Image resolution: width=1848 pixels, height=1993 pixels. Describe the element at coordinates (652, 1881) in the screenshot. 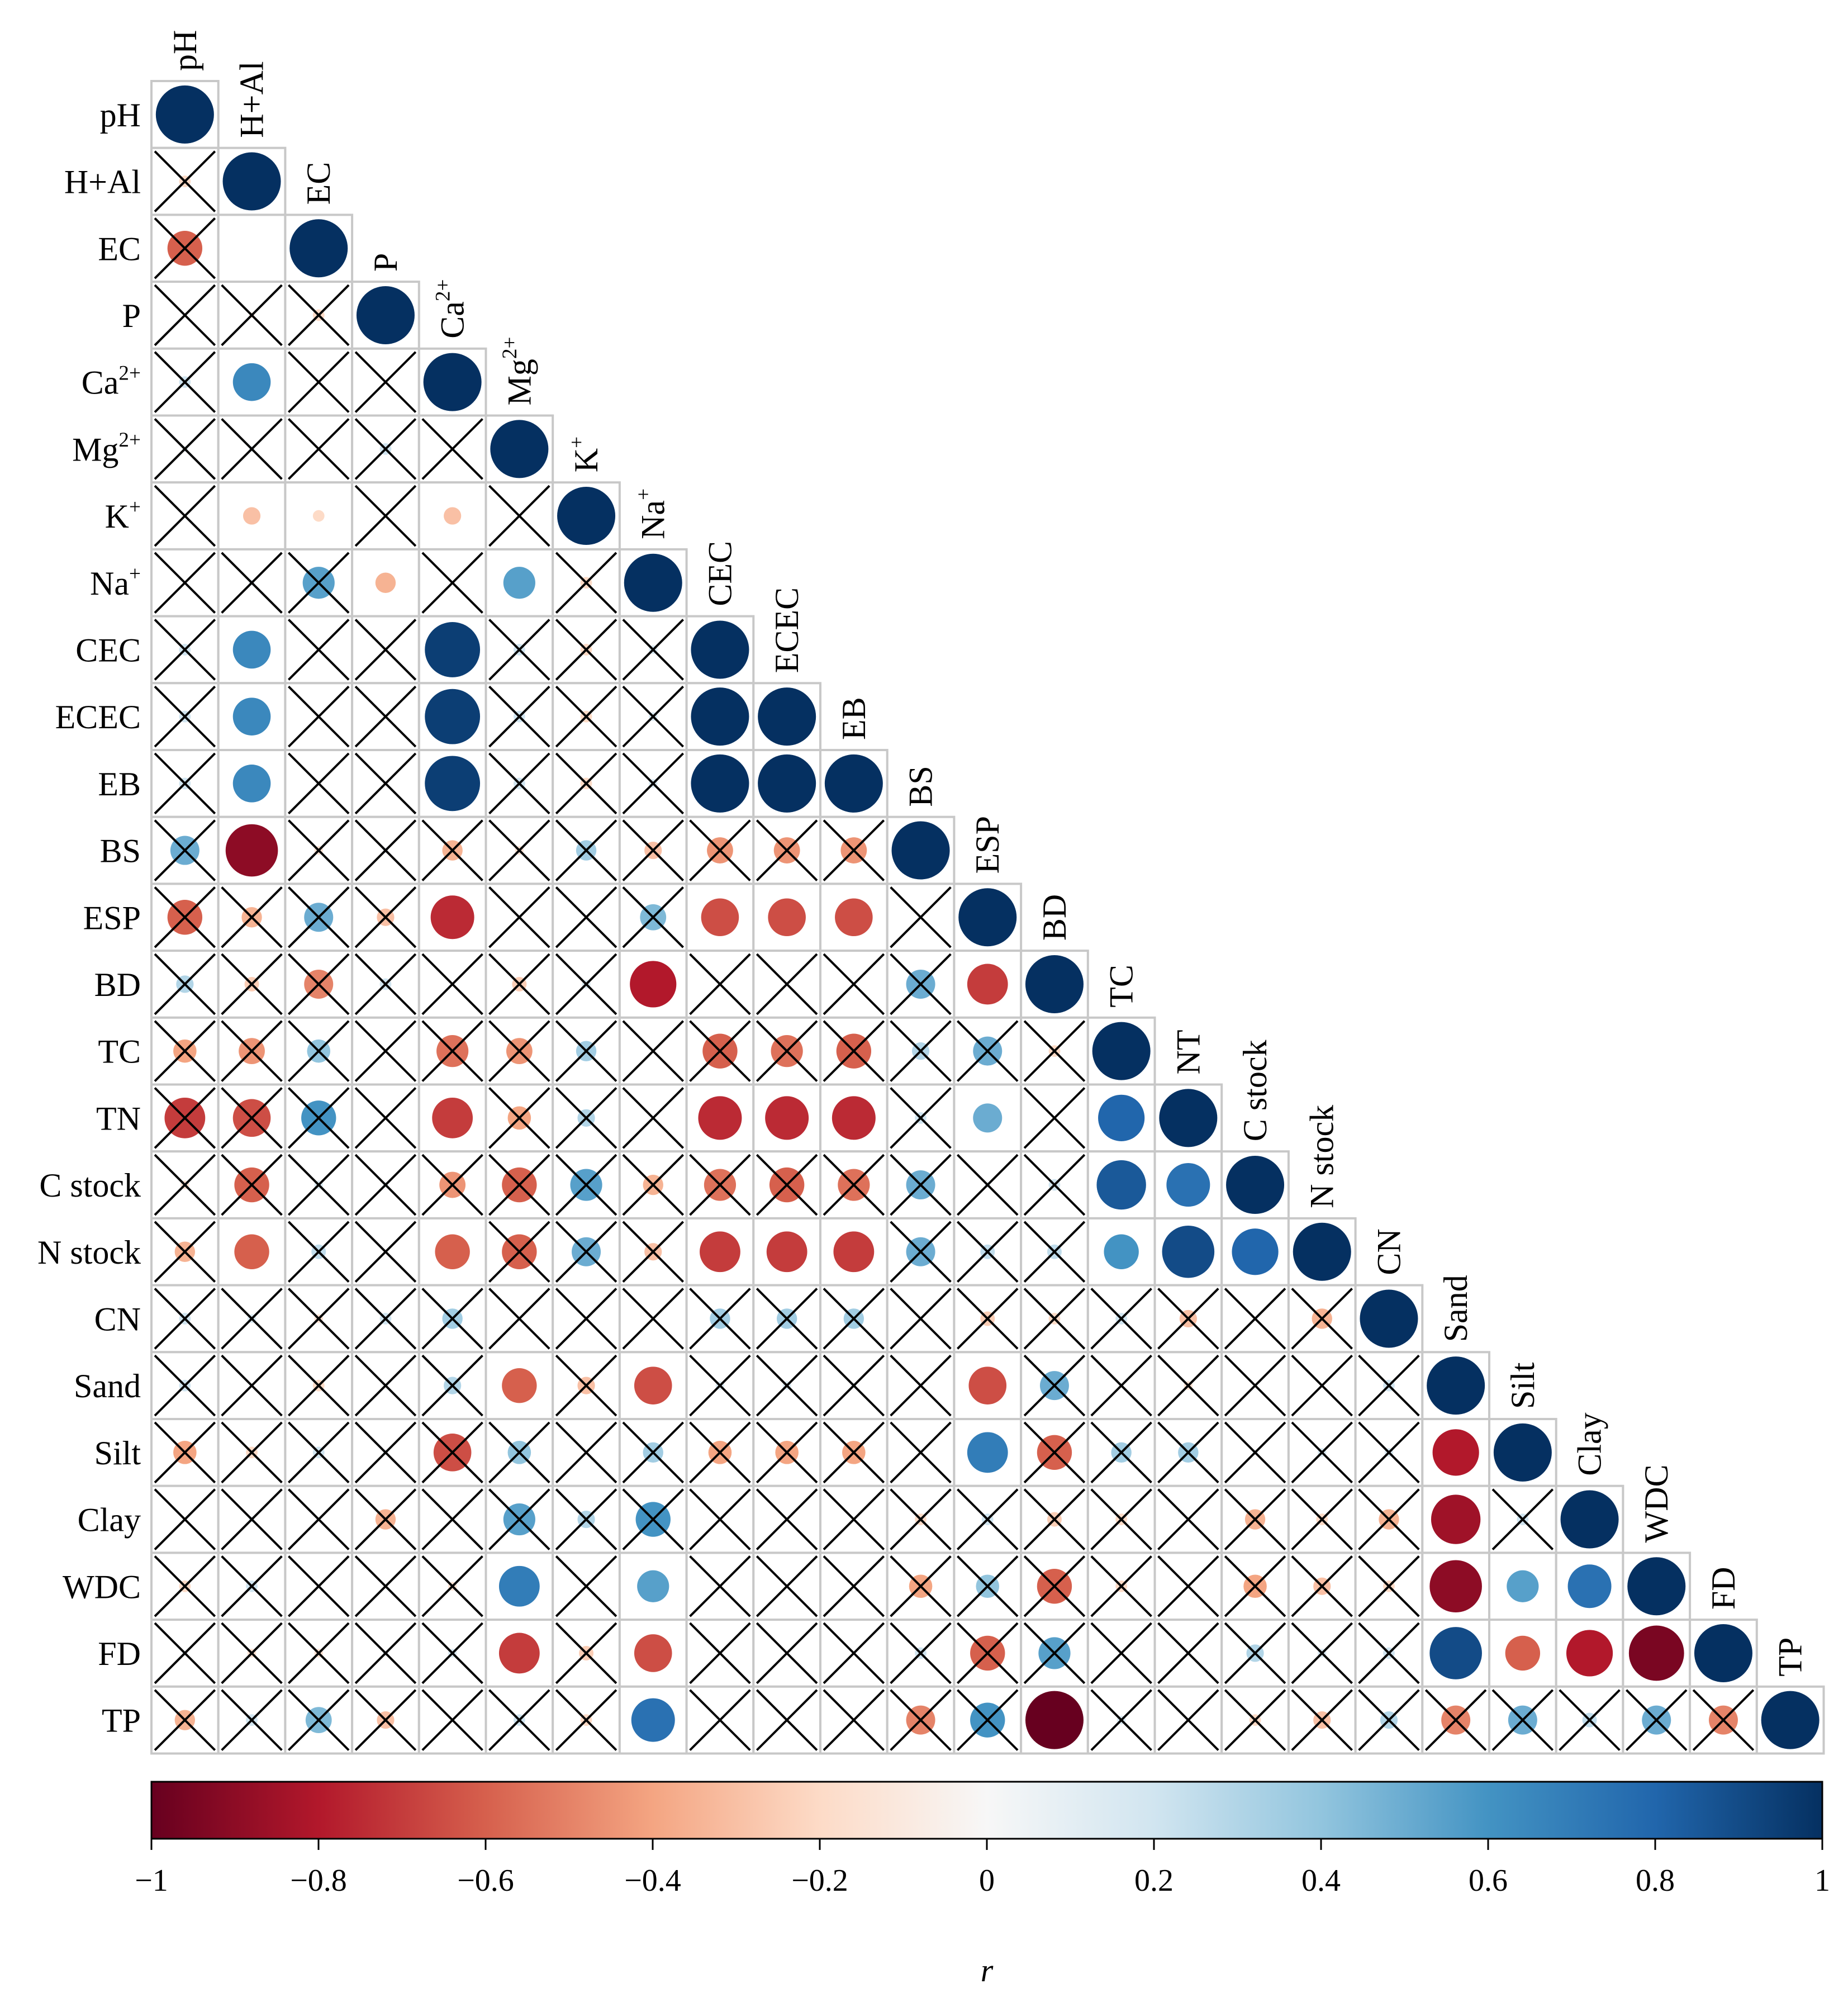

I see `colorbar-tick-label: −0.4` at that location.